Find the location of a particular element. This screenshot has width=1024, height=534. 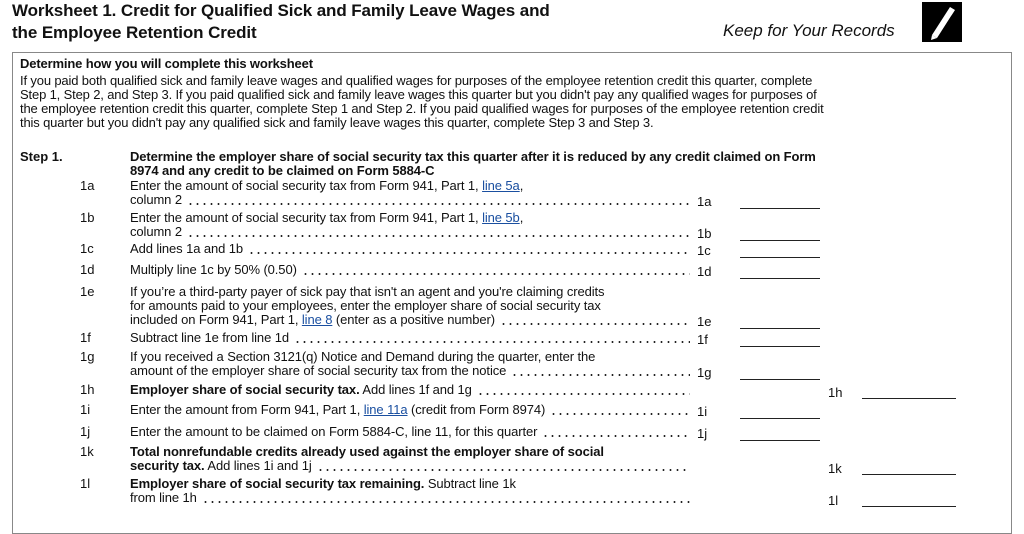

line-ref: 1b is located at coordinates (704, 233).